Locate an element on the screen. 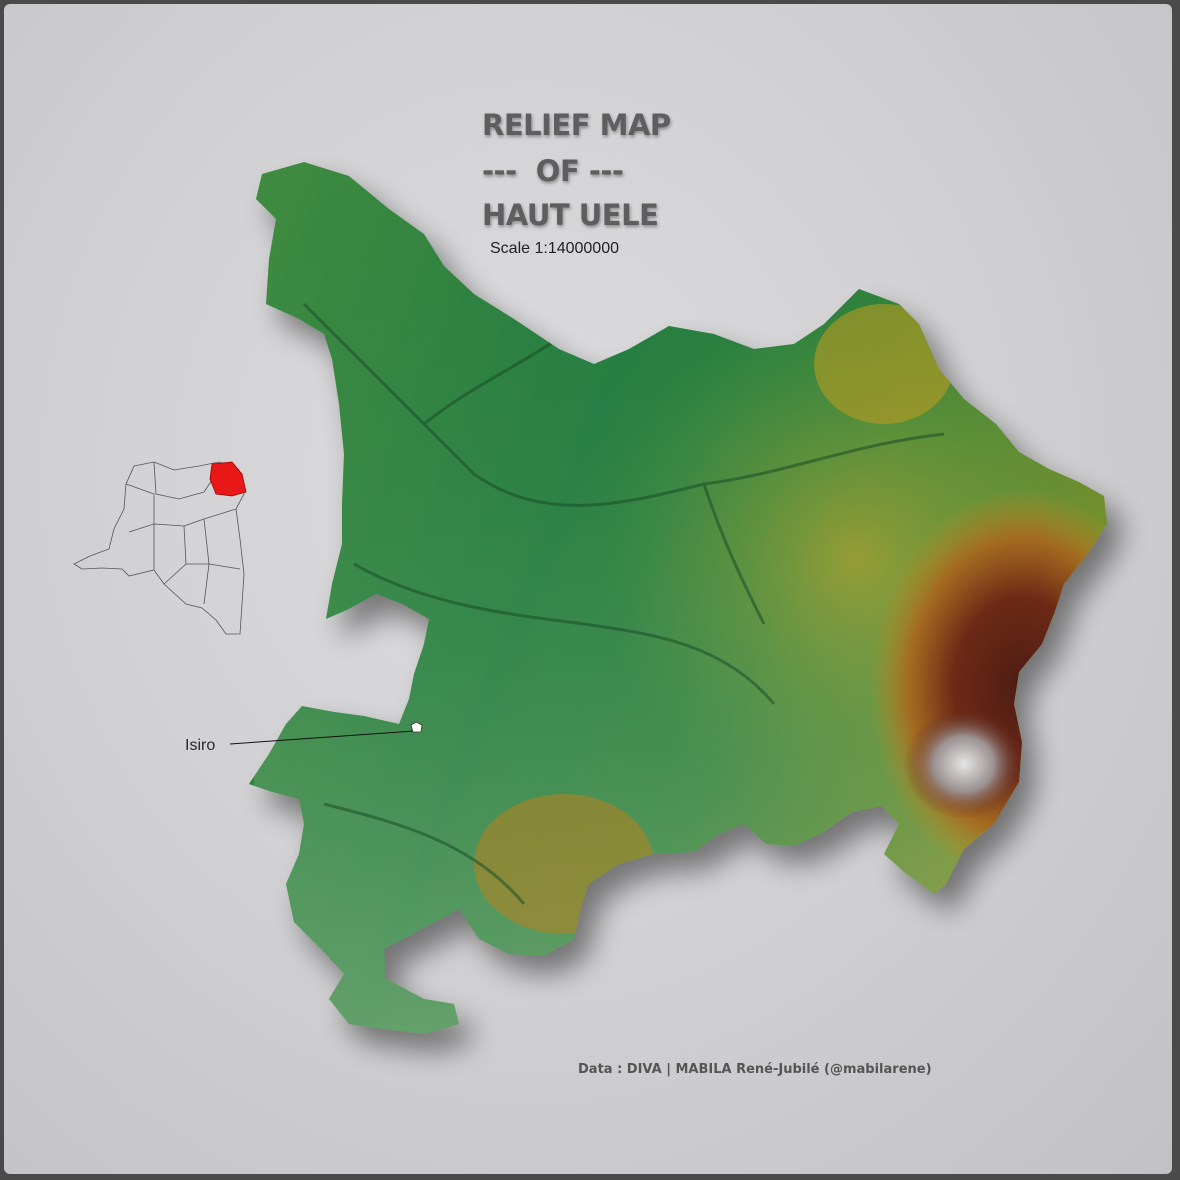 Image resolution: width=1180 pixels, height=1180 pixels. isiro-marker is located at coordinates (326, 733).